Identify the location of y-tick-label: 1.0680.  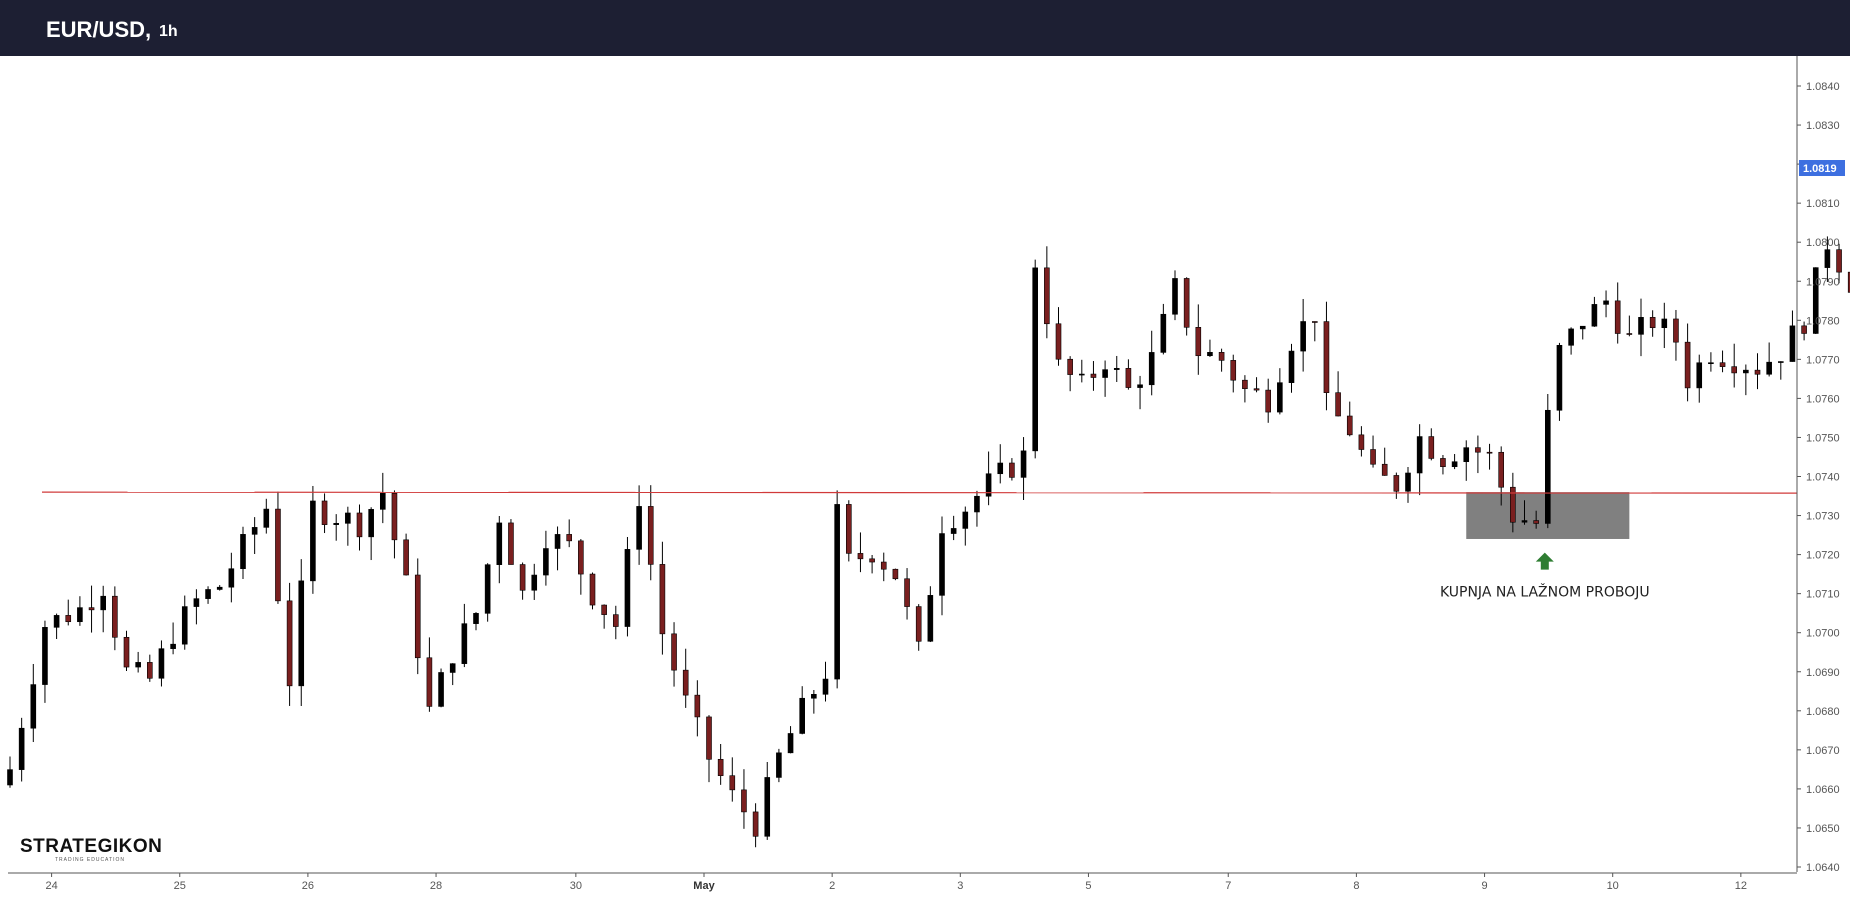
(1823, 712).